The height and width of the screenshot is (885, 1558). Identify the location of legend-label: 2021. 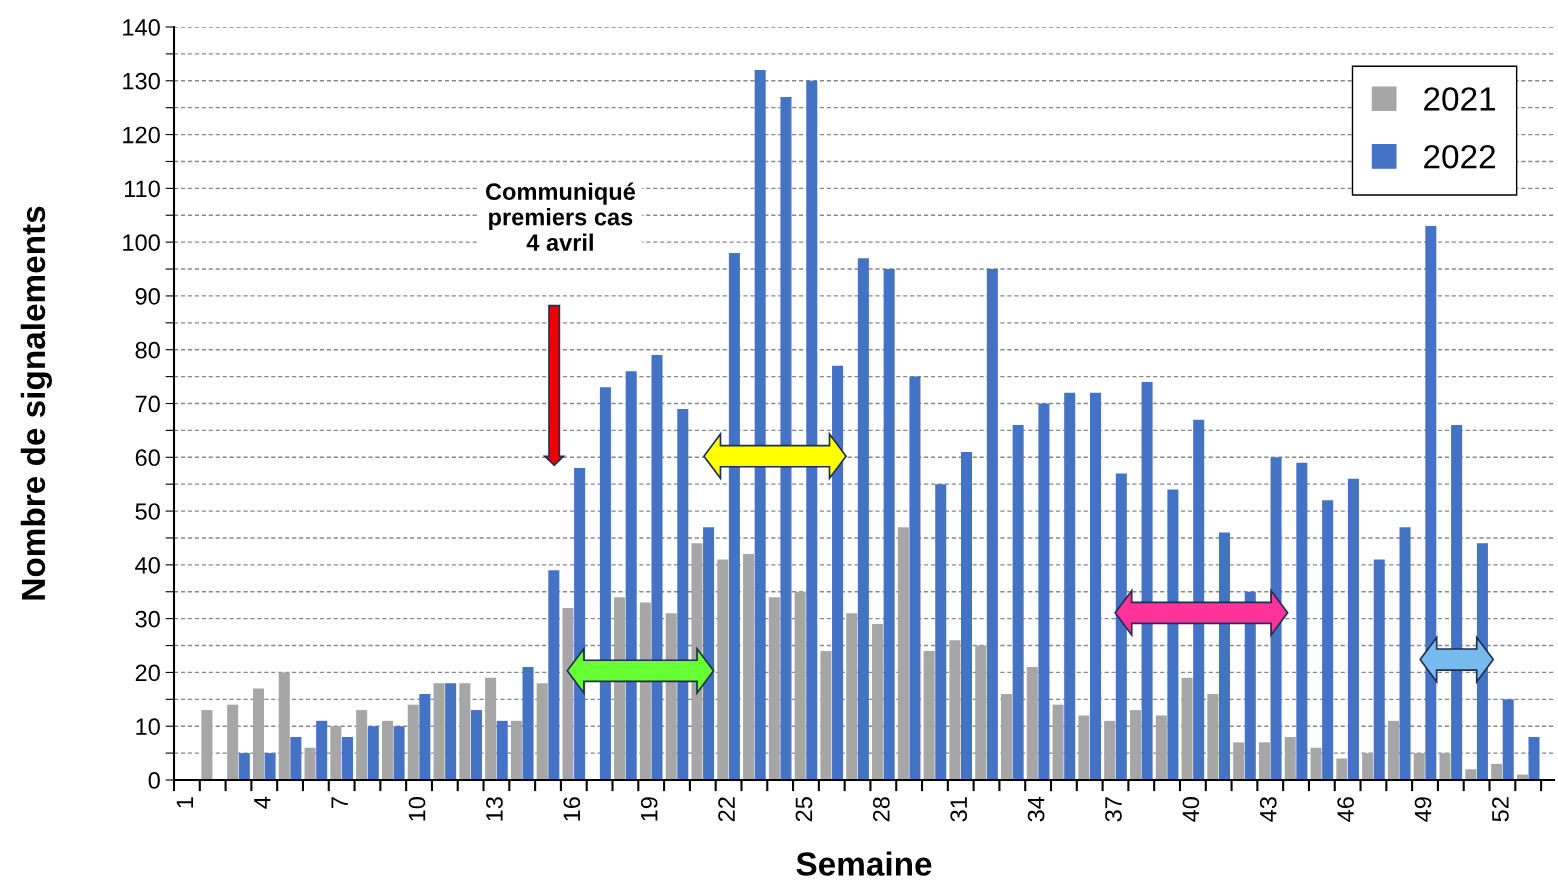
(1460, 99).